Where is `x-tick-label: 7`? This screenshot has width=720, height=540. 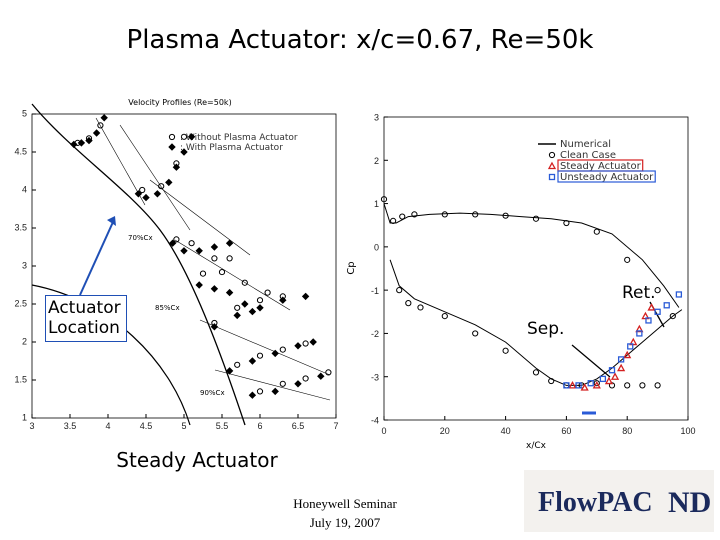
x-tick-label: 7 is located at coordinates (335, 426).